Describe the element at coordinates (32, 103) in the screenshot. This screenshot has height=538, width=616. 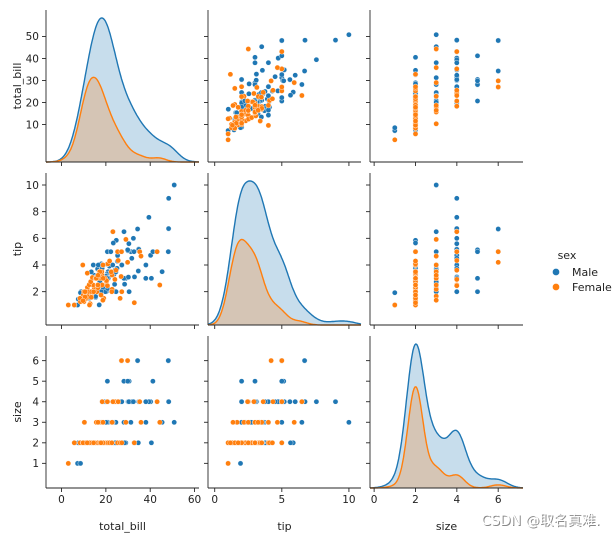
I see `y-tick-label: 20` at that location.